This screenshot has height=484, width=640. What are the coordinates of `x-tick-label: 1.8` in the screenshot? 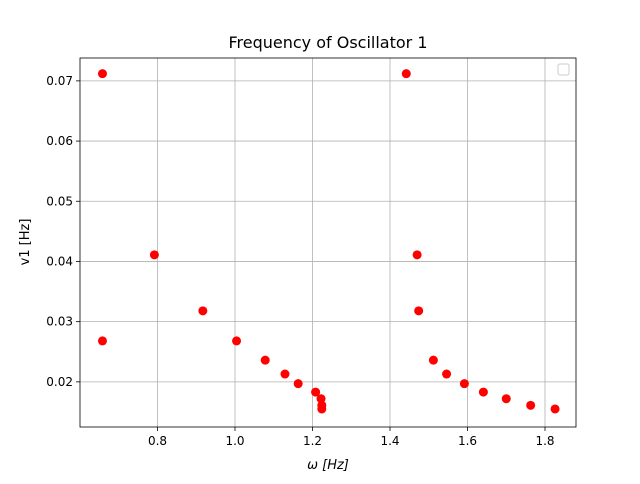 It's located at (544, 441).